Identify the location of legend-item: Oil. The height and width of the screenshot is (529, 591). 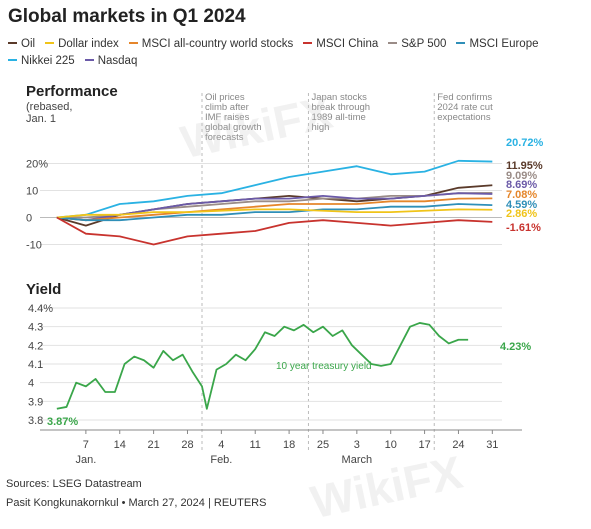
(21, 44).